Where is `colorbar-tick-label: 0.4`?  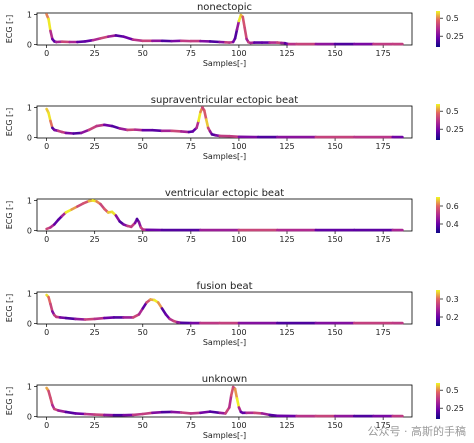 colorbar-tick-label: 0.4 is located at coordinates (452, 224).